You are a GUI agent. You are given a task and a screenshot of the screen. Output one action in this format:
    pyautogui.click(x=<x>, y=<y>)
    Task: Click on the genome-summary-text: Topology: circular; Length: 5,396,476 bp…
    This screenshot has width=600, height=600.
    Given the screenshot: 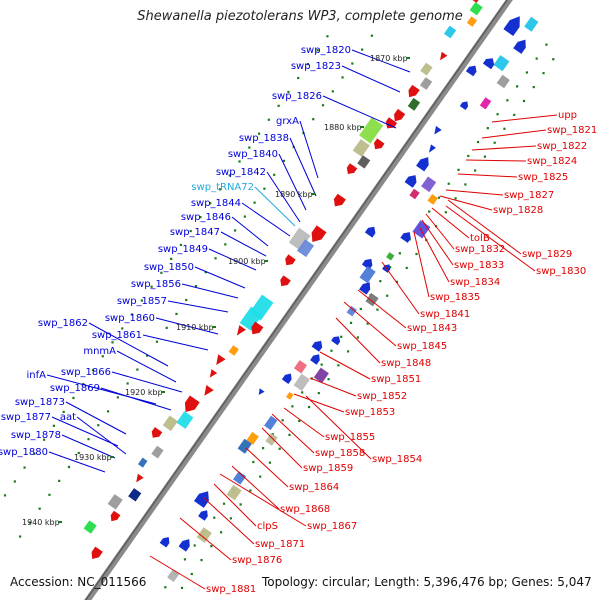 What is the action you would take?
    pyautogui.click(x=427, y=582)
    